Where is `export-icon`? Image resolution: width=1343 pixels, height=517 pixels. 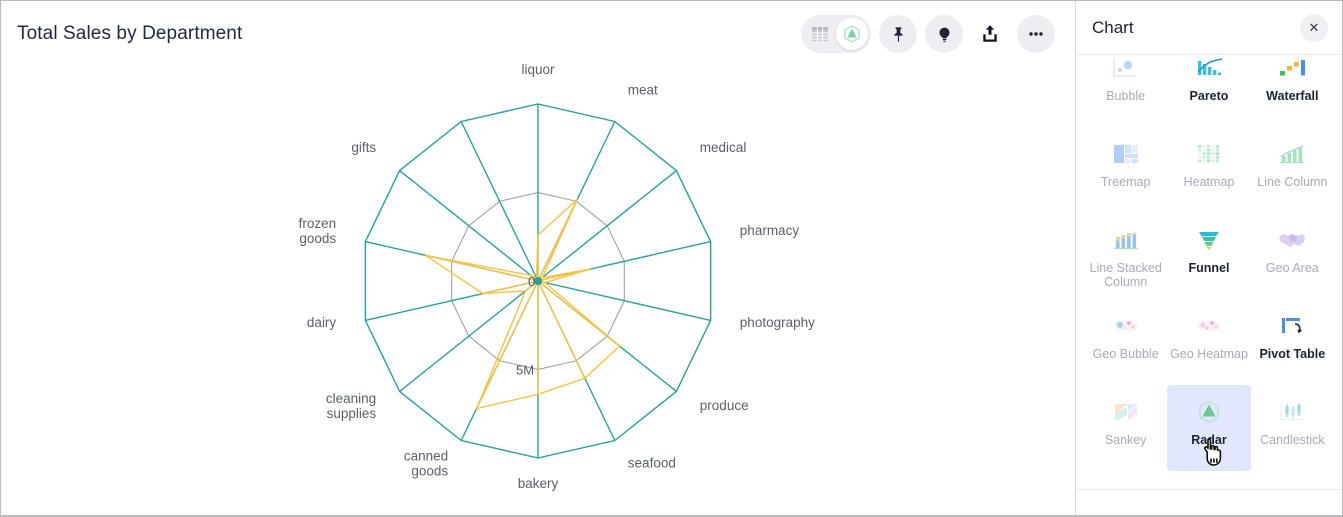
export-icon is located at coordinates (990, 33).